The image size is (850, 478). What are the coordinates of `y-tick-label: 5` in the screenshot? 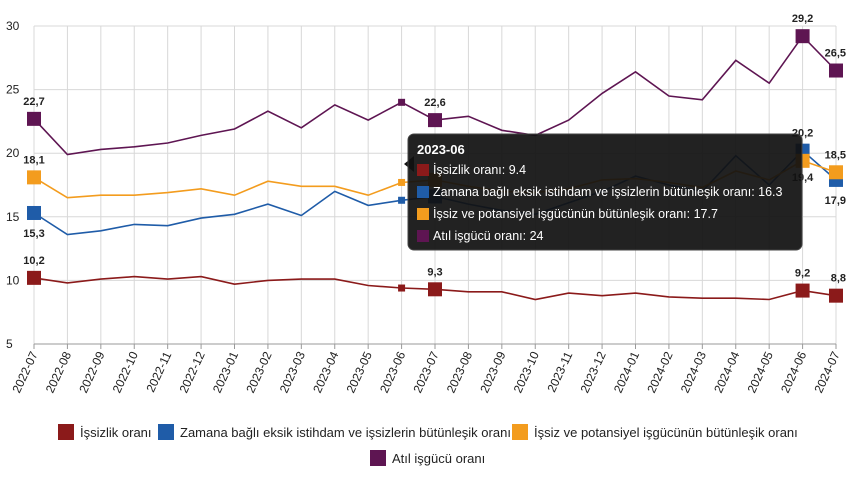 It's located at (9, 344).